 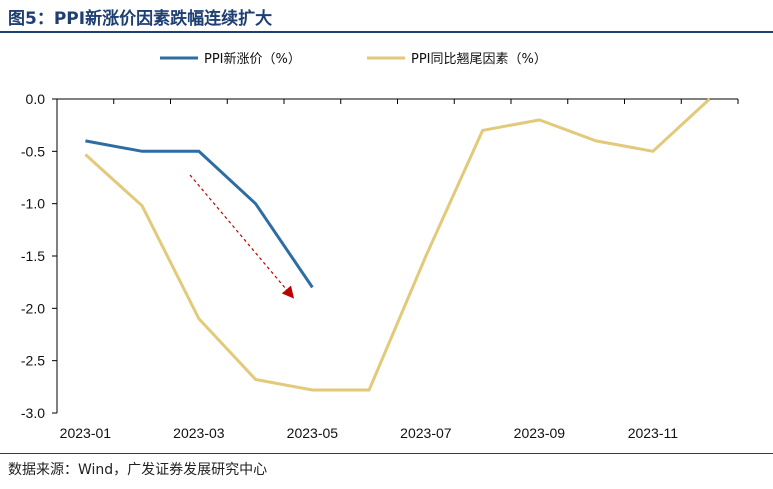 What do you see at coordinates (86, 433) in the screenshot?
I see `x-tick-label: 2023-01` at bounding box center [86, 433].